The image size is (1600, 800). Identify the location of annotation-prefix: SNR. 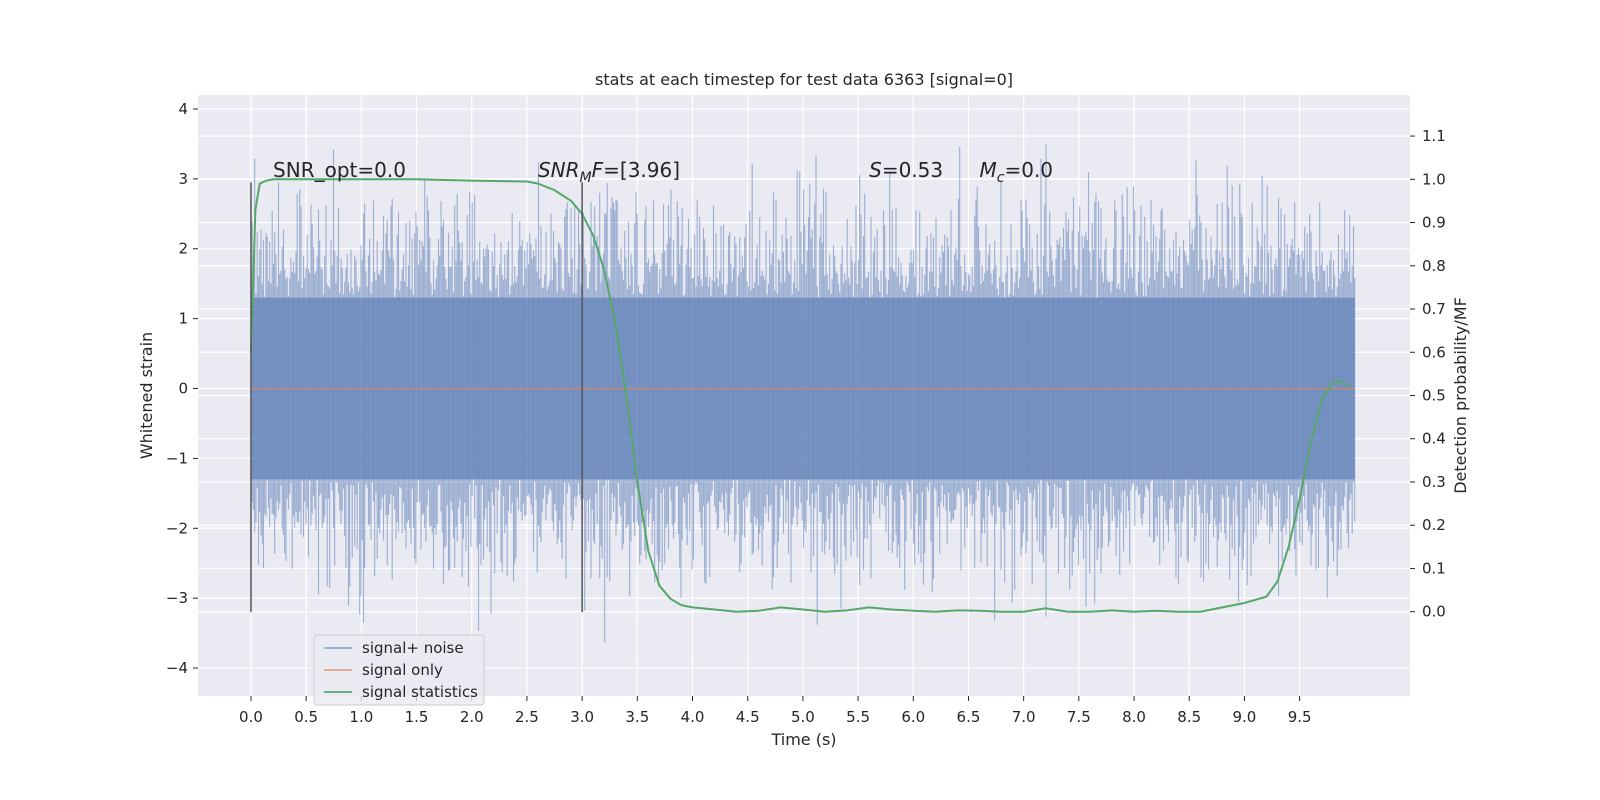
(559, 170).